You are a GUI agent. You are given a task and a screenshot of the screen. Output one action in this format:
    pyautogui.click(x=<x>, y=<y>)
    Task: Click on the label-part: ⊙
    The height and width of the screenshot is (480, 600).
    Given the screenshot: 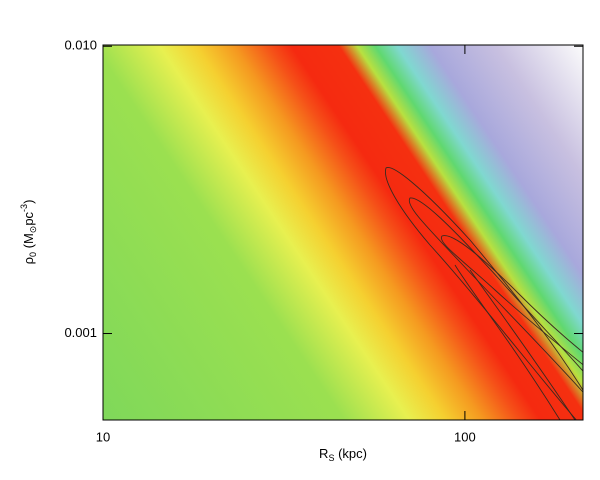 What is the action you would take?
    pyautogui.click(x=33, y=230)
    